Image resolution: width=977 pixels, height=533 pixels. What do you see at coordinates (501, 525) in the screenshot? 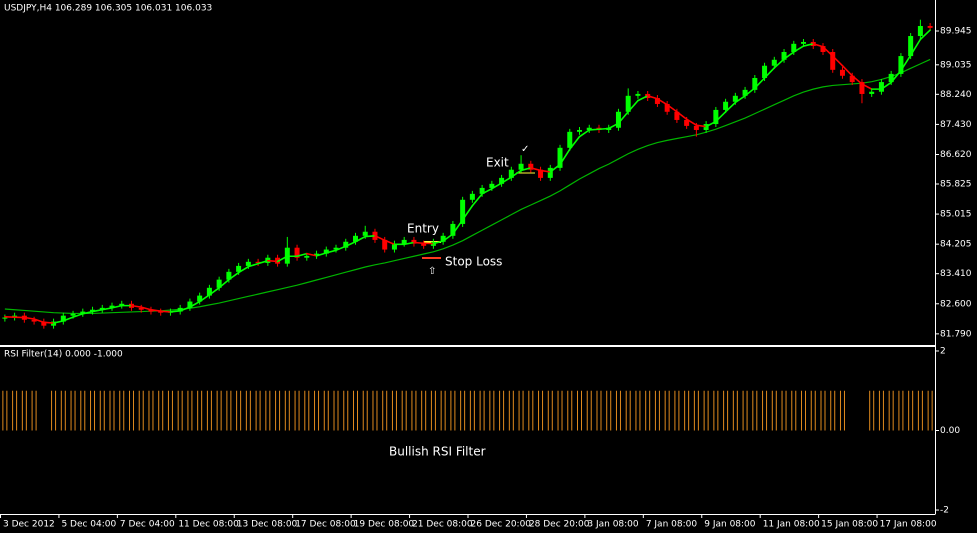
I see `x-tick-label: 26 Dec 20:00` at bounding box center [501, 525].